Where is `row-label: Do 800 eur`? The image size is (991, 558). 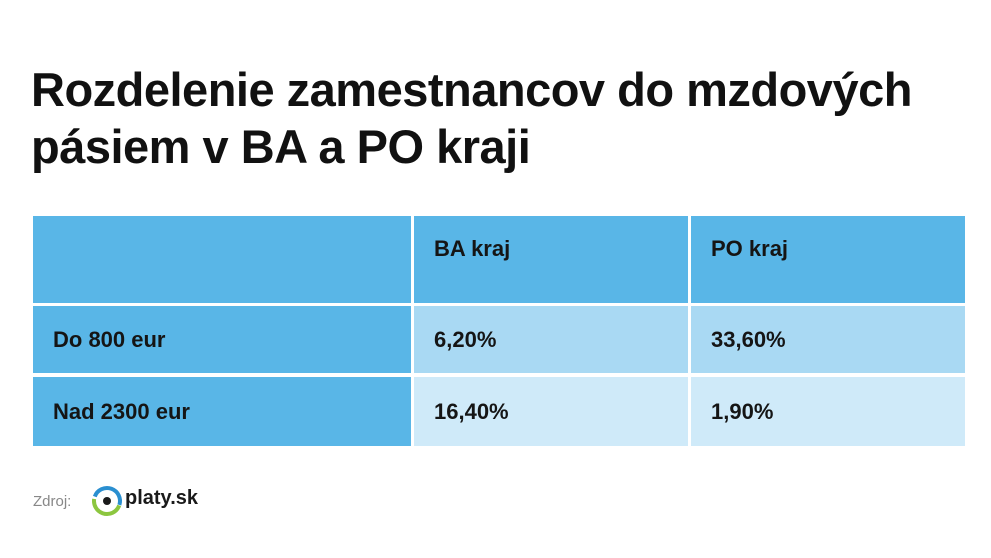 row-label: Do 800 eur is located at coordinates (222, 339).